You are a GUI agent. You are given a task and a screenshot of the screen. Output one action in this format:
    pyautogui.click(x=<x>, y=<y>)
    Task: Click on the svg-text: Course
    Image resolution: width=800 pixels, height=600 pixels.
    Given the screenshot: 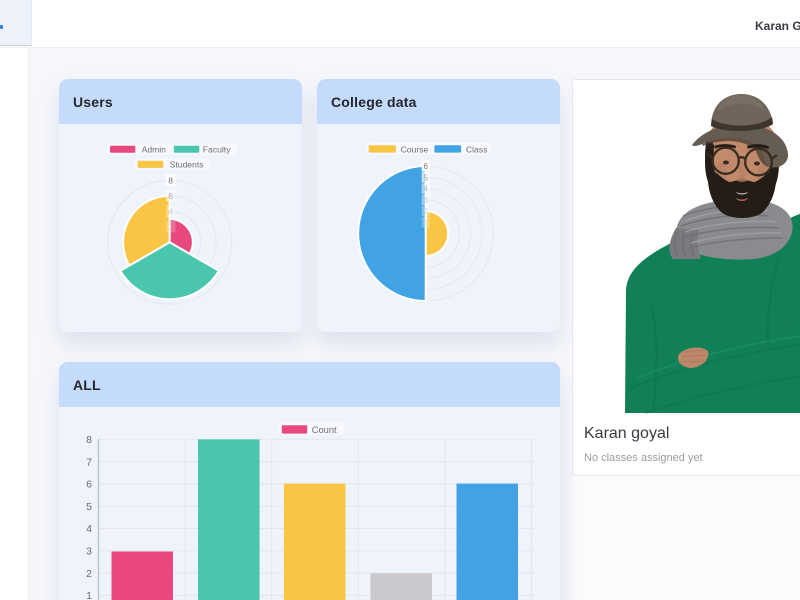 What is the action you would take?
    pyautogui.click(x=415, y=149)
    